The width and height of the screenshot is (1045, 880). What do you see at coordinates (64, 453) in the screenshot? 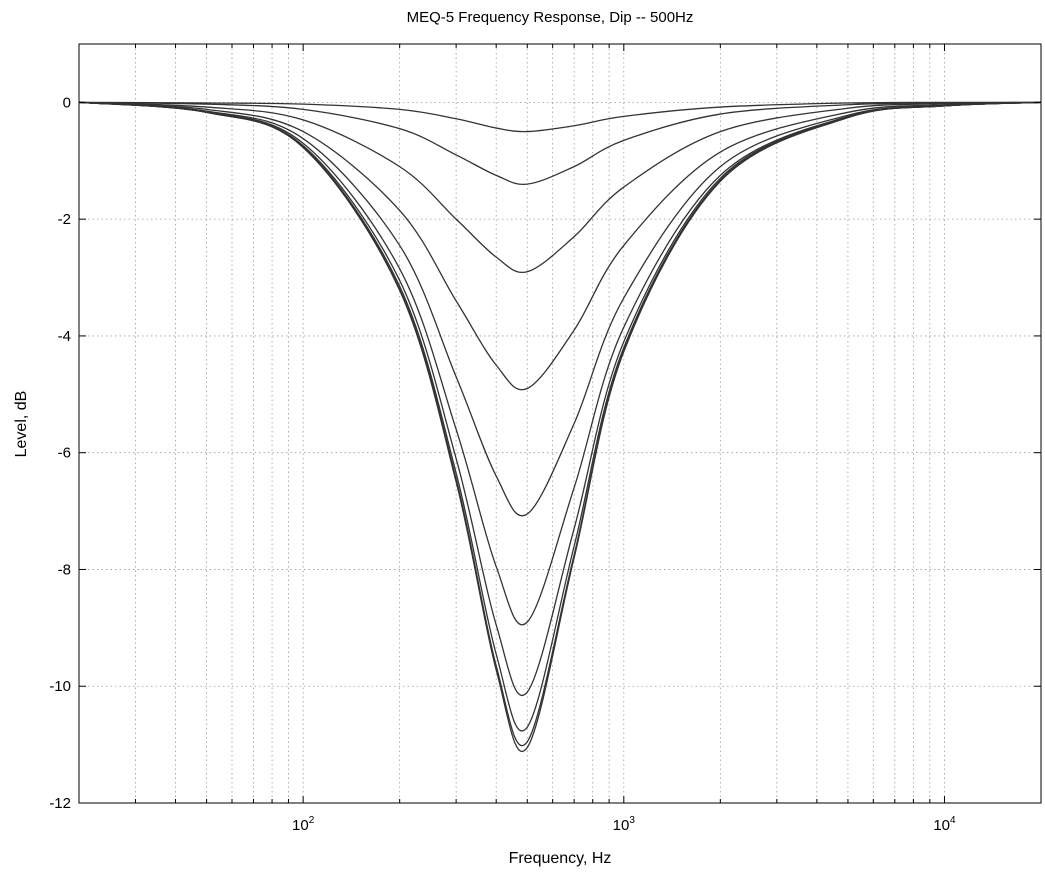
I see `y-tick-label: -6` at bounding box center [64, 453].